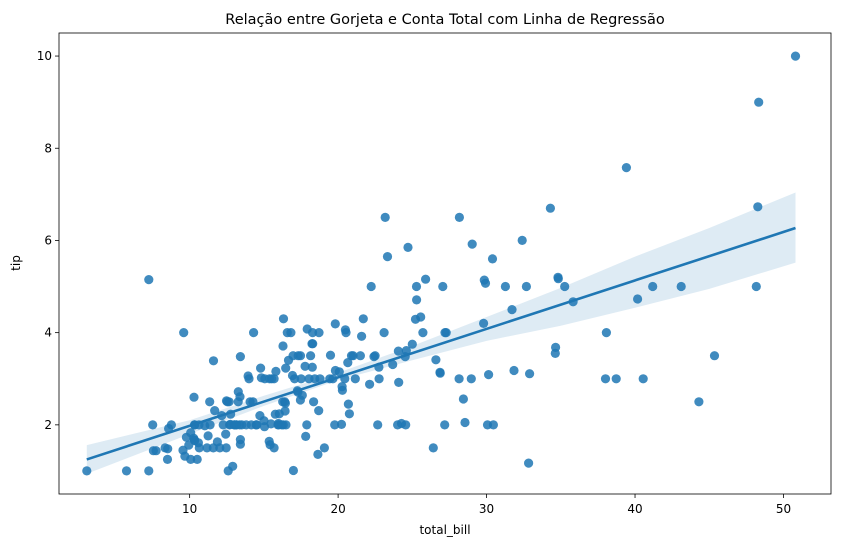  I want to click on x-tick-label: 20, so click(337, 509).